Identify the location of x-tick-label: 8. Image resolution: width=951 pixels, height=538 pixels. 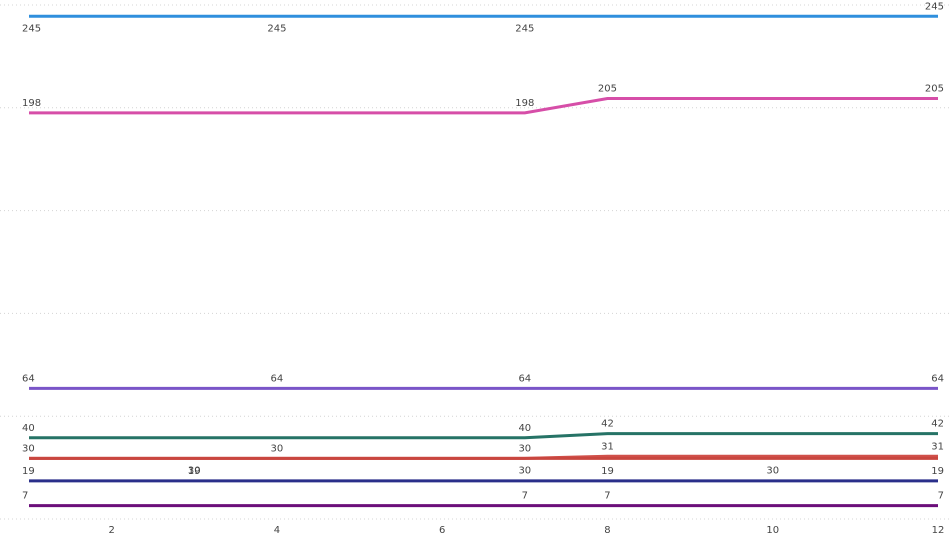
(607, 530).